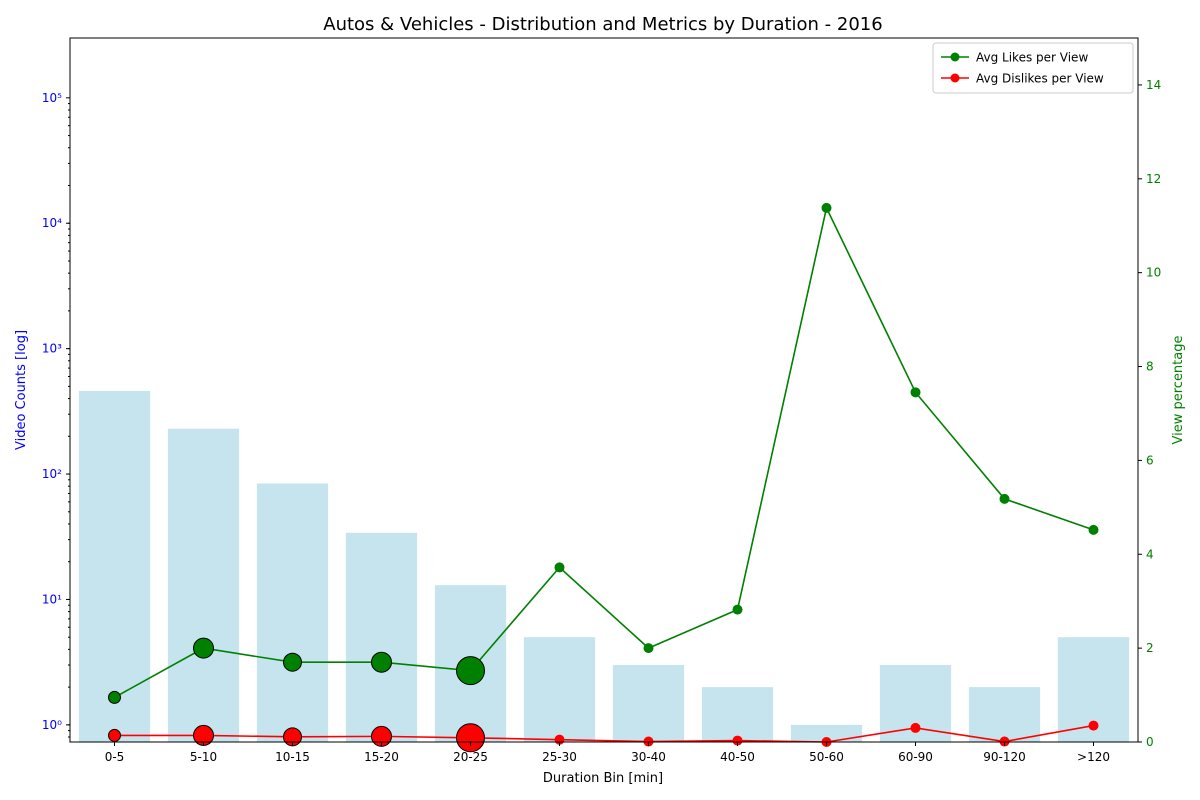  What do you see at coordinates (292, 757) in the screenshot?
I see `x-tick-label-2: 10-15` at bounding box center [292, 757].